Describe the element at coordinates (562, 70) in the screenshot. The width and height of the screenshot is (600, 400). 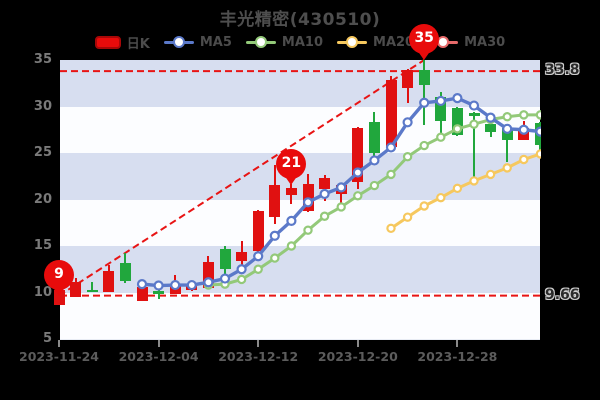
I see `max-price-label: 33.8` at that location.